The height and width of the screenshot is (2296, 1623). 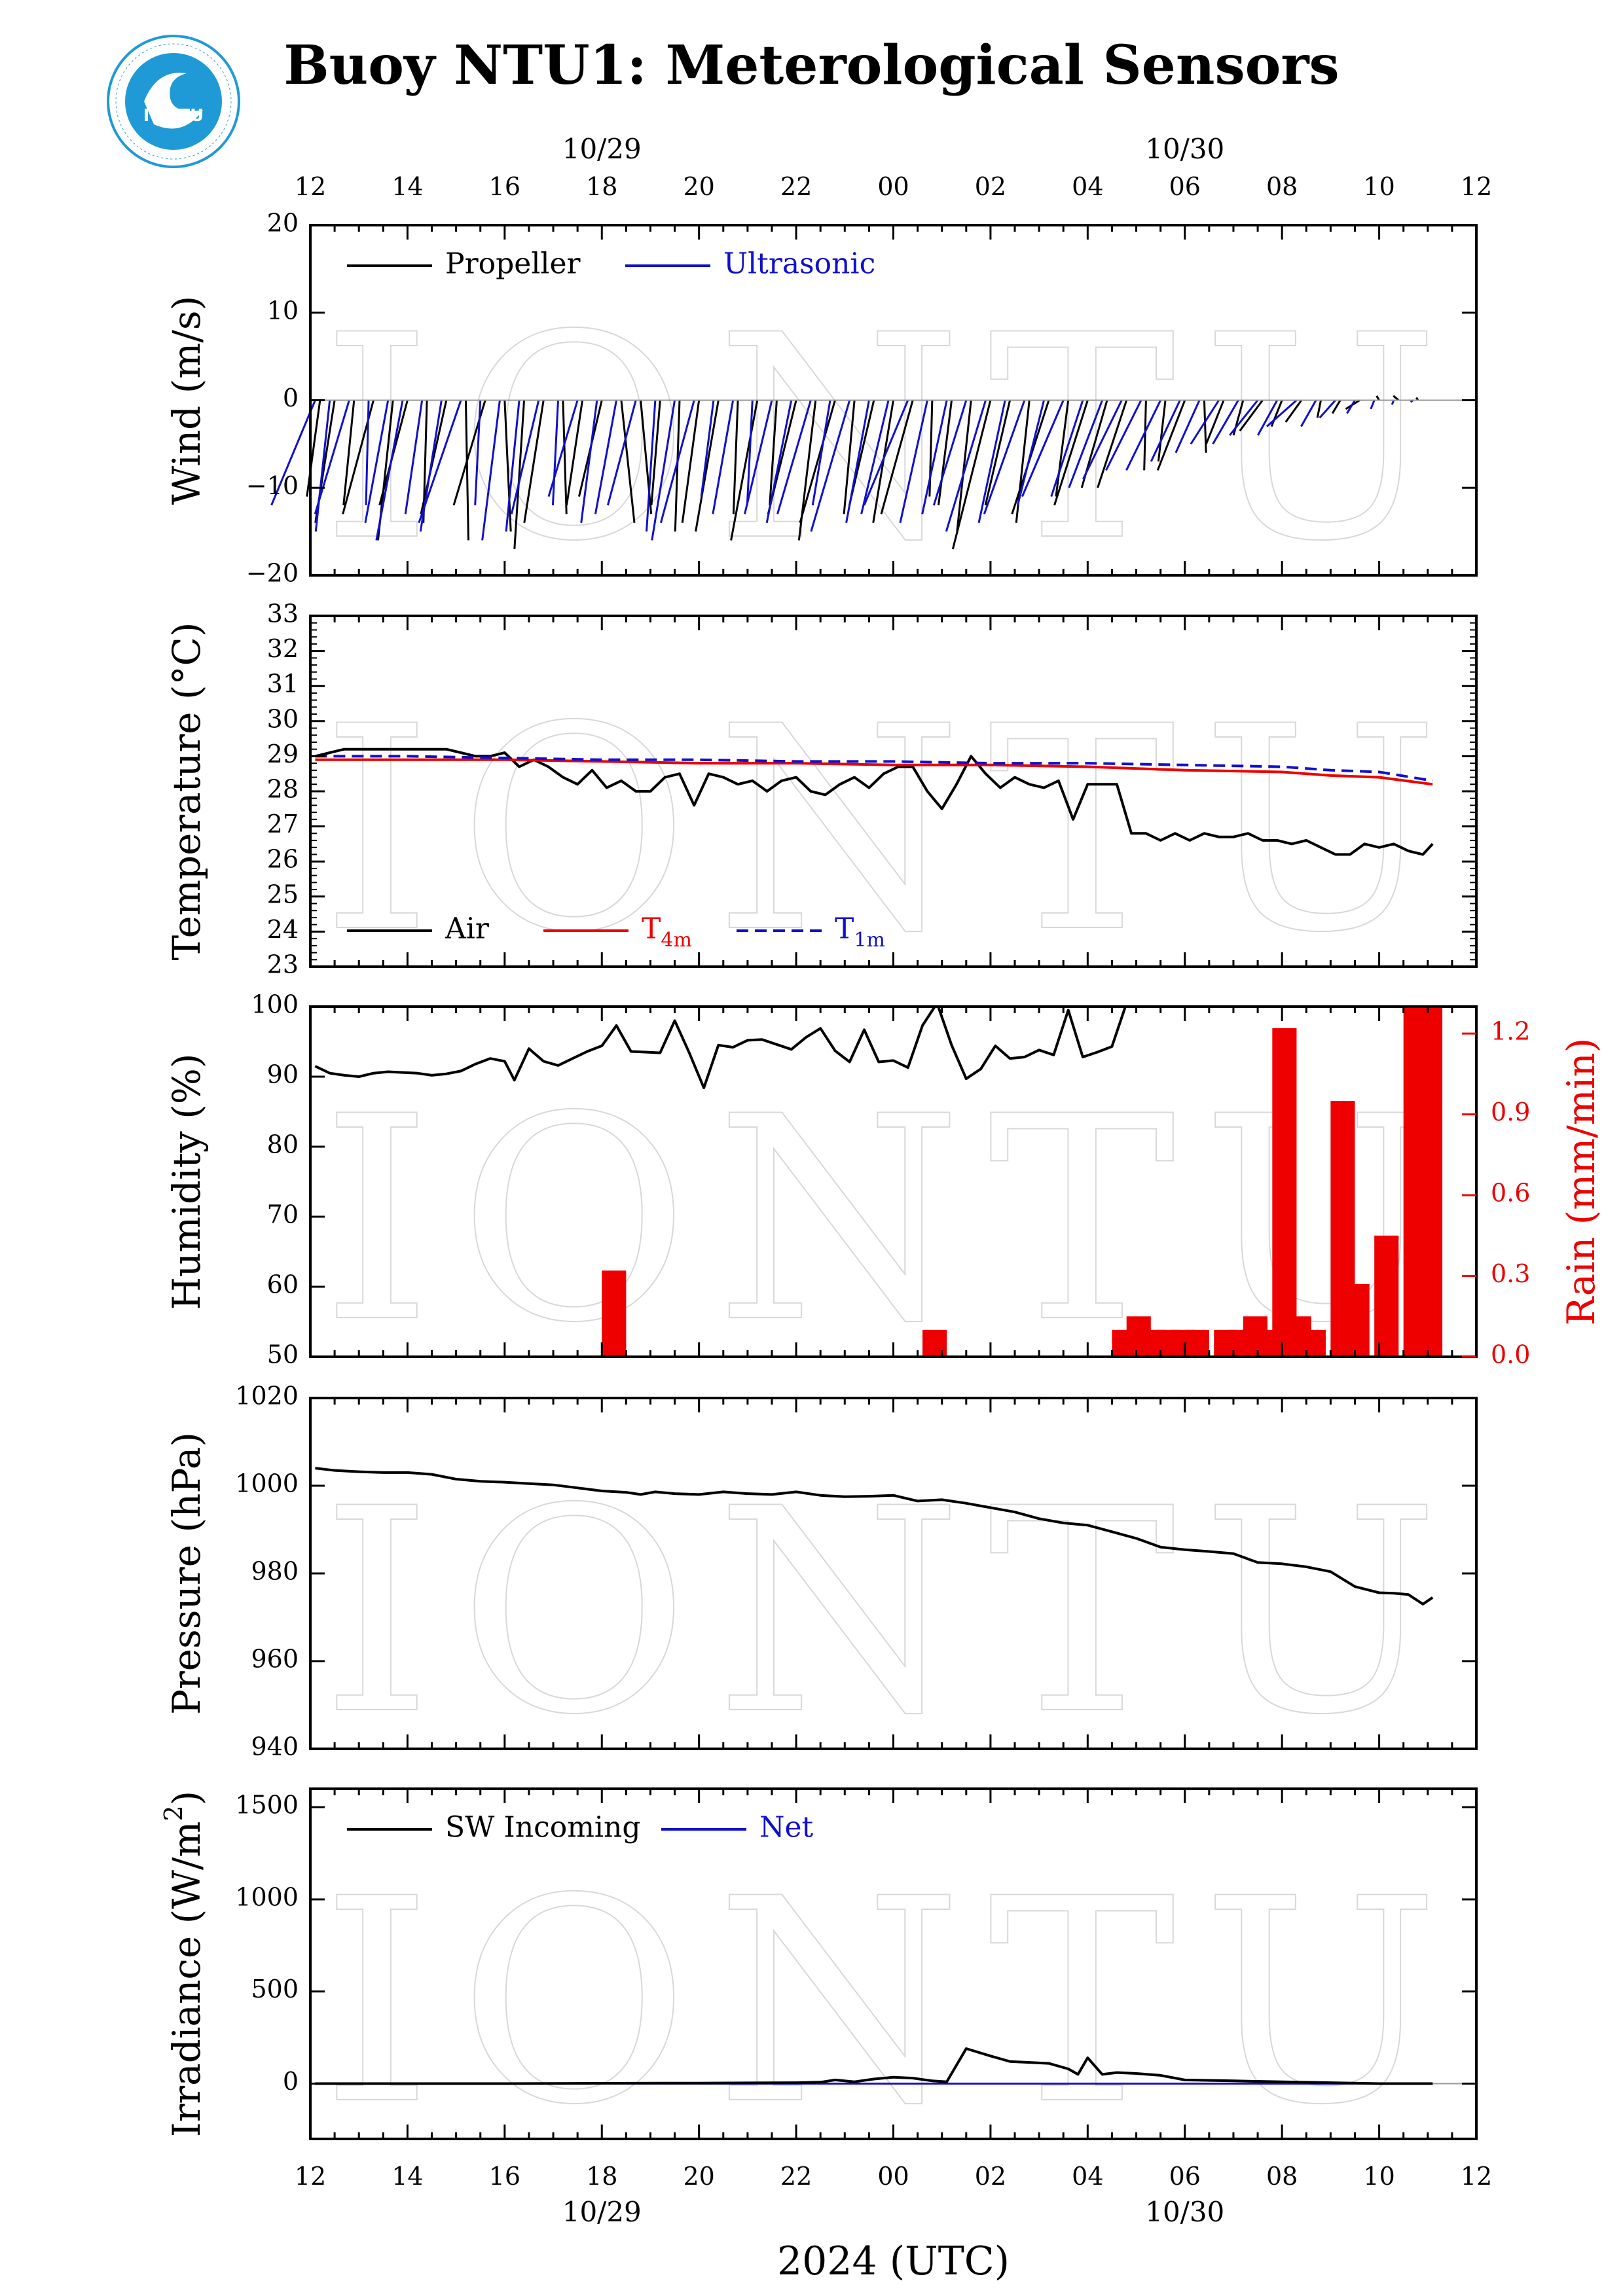 What do you see at coordinates (811, 65) in the screenshot?
I see `chart-title: Buoy NTU1: Meterological Sensors` at bounding box center [811, 65].